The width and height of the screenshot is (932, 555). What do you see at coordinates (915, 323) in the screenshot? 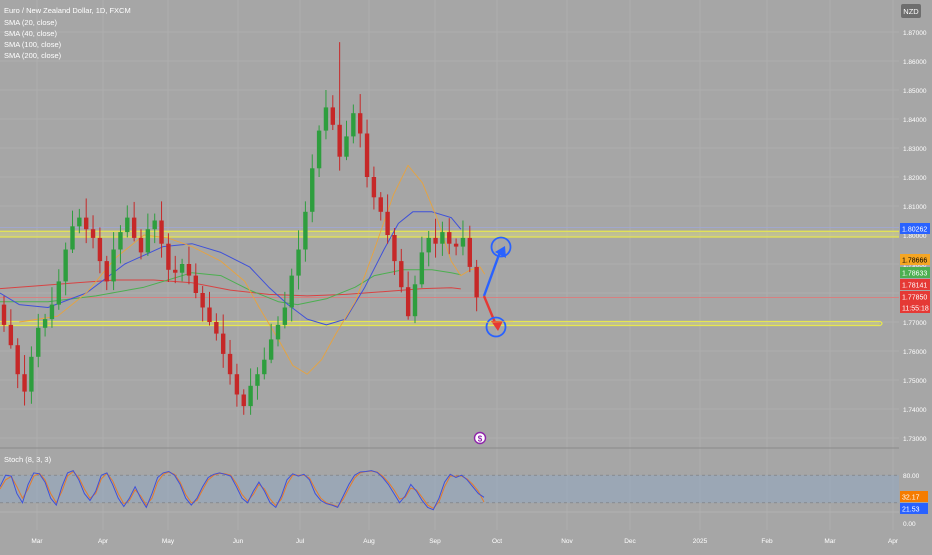
I see `price-tick-label: 1.77000` at bounding box center [915, 323].